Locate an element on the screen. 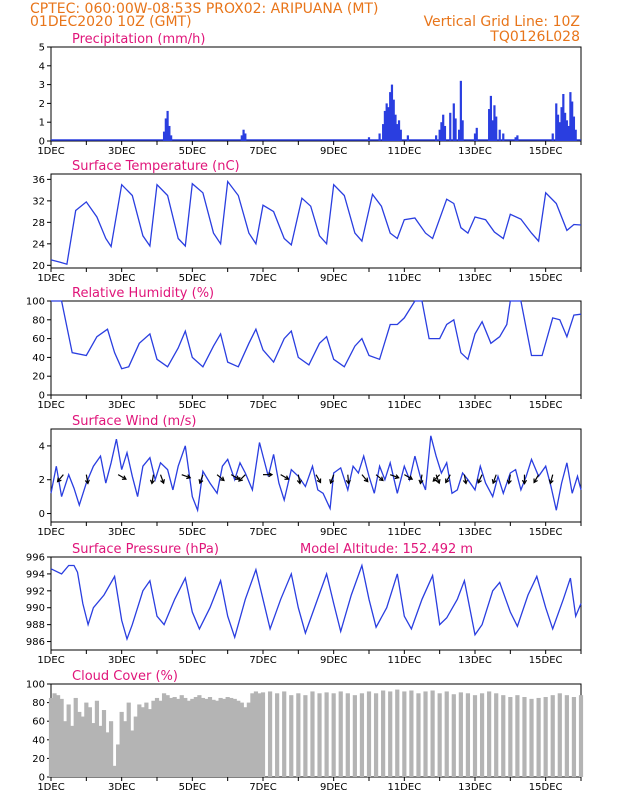 This screenshot has height=800, width=618. temperature-xtick-label: 9DEC is located at coordinates (333, 278).